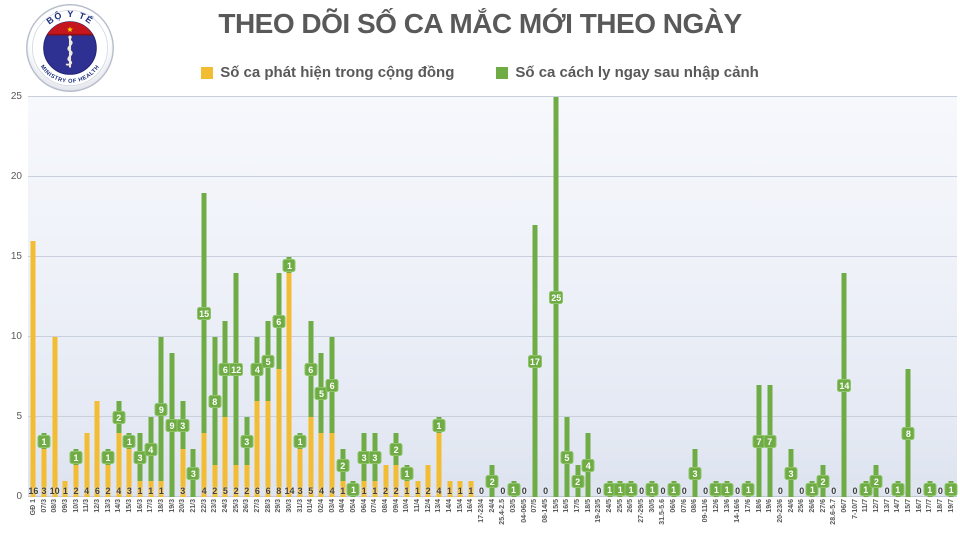  I want to click on bar-column: 3, so click(791, 297).